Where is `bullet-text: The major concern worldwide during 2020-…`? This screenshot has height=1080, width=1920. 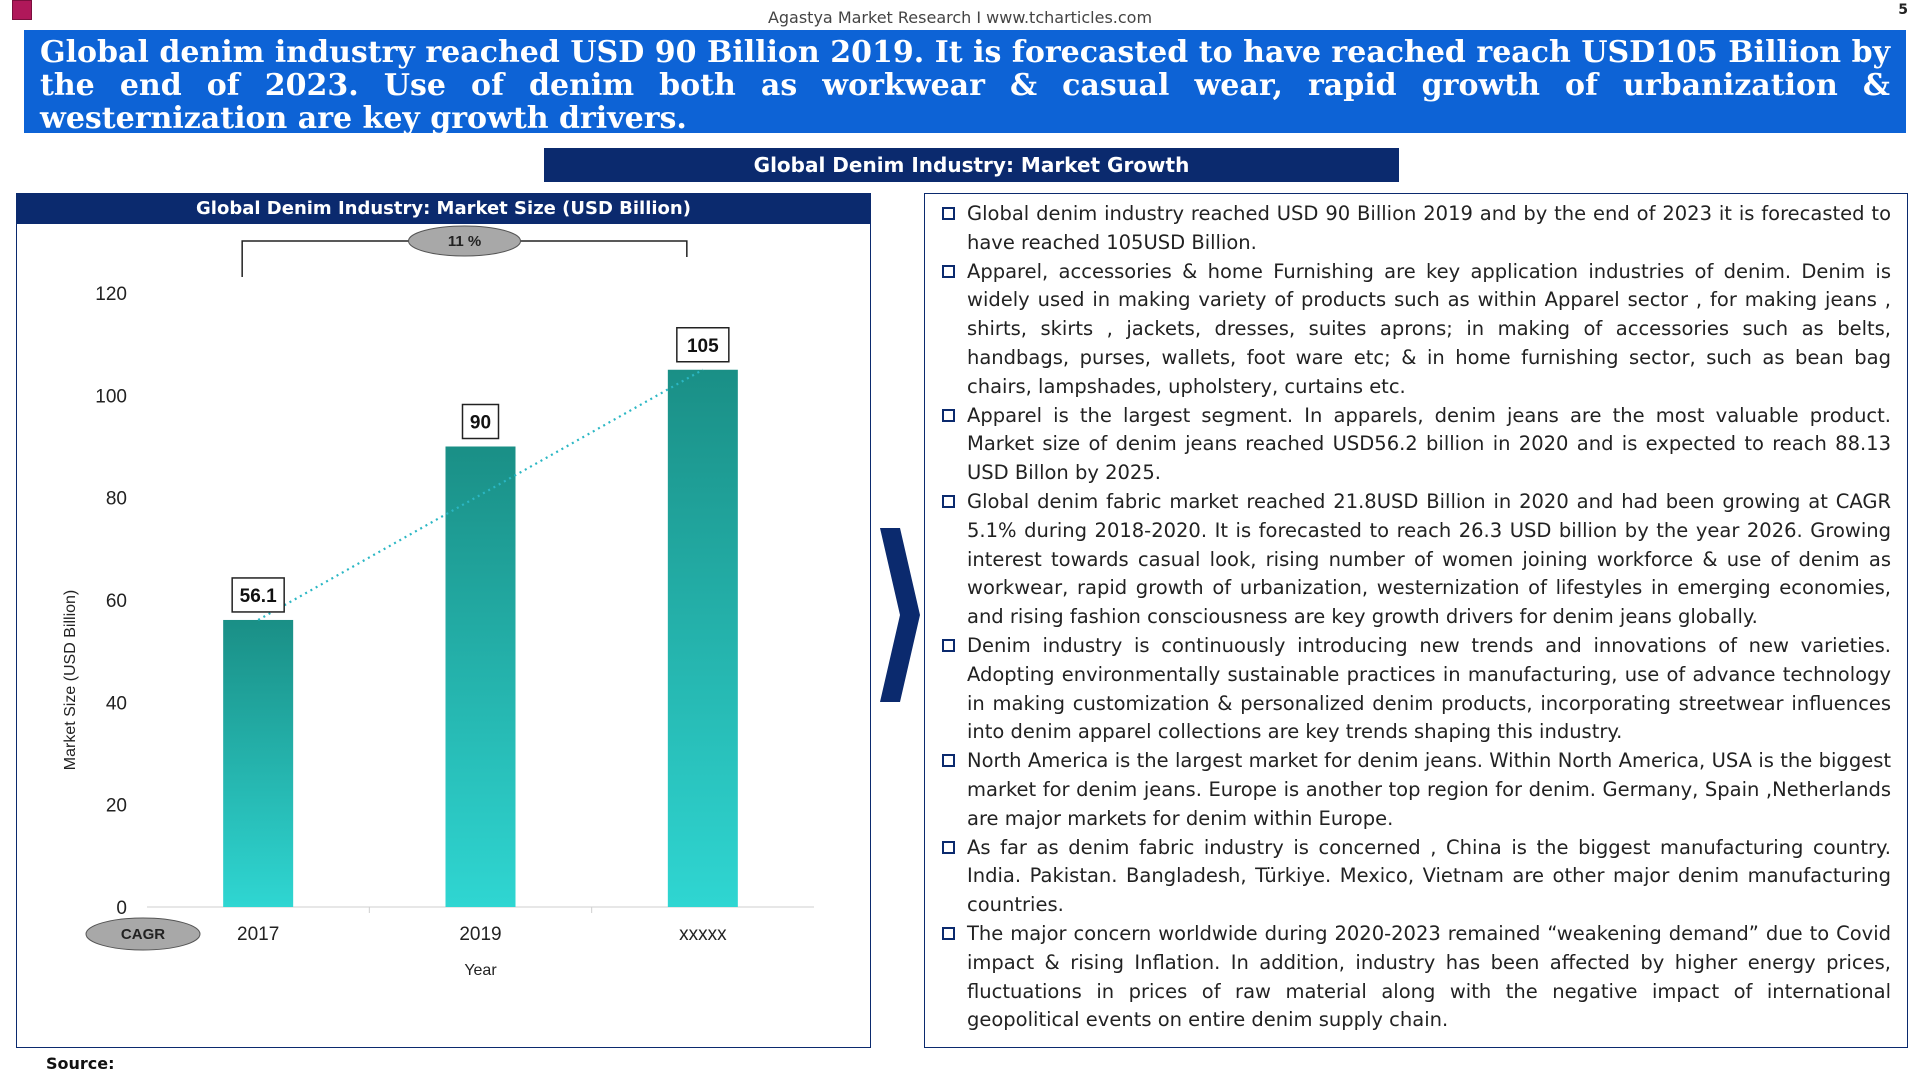
bullet-text: The major concern worldwide during 2020-… is located at coordinates (1429, 976).